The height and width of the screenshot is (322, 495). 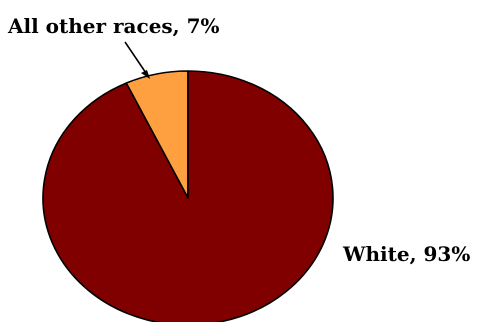 I want to click on label-leader-arrowhead, so click(x=145, y=74).